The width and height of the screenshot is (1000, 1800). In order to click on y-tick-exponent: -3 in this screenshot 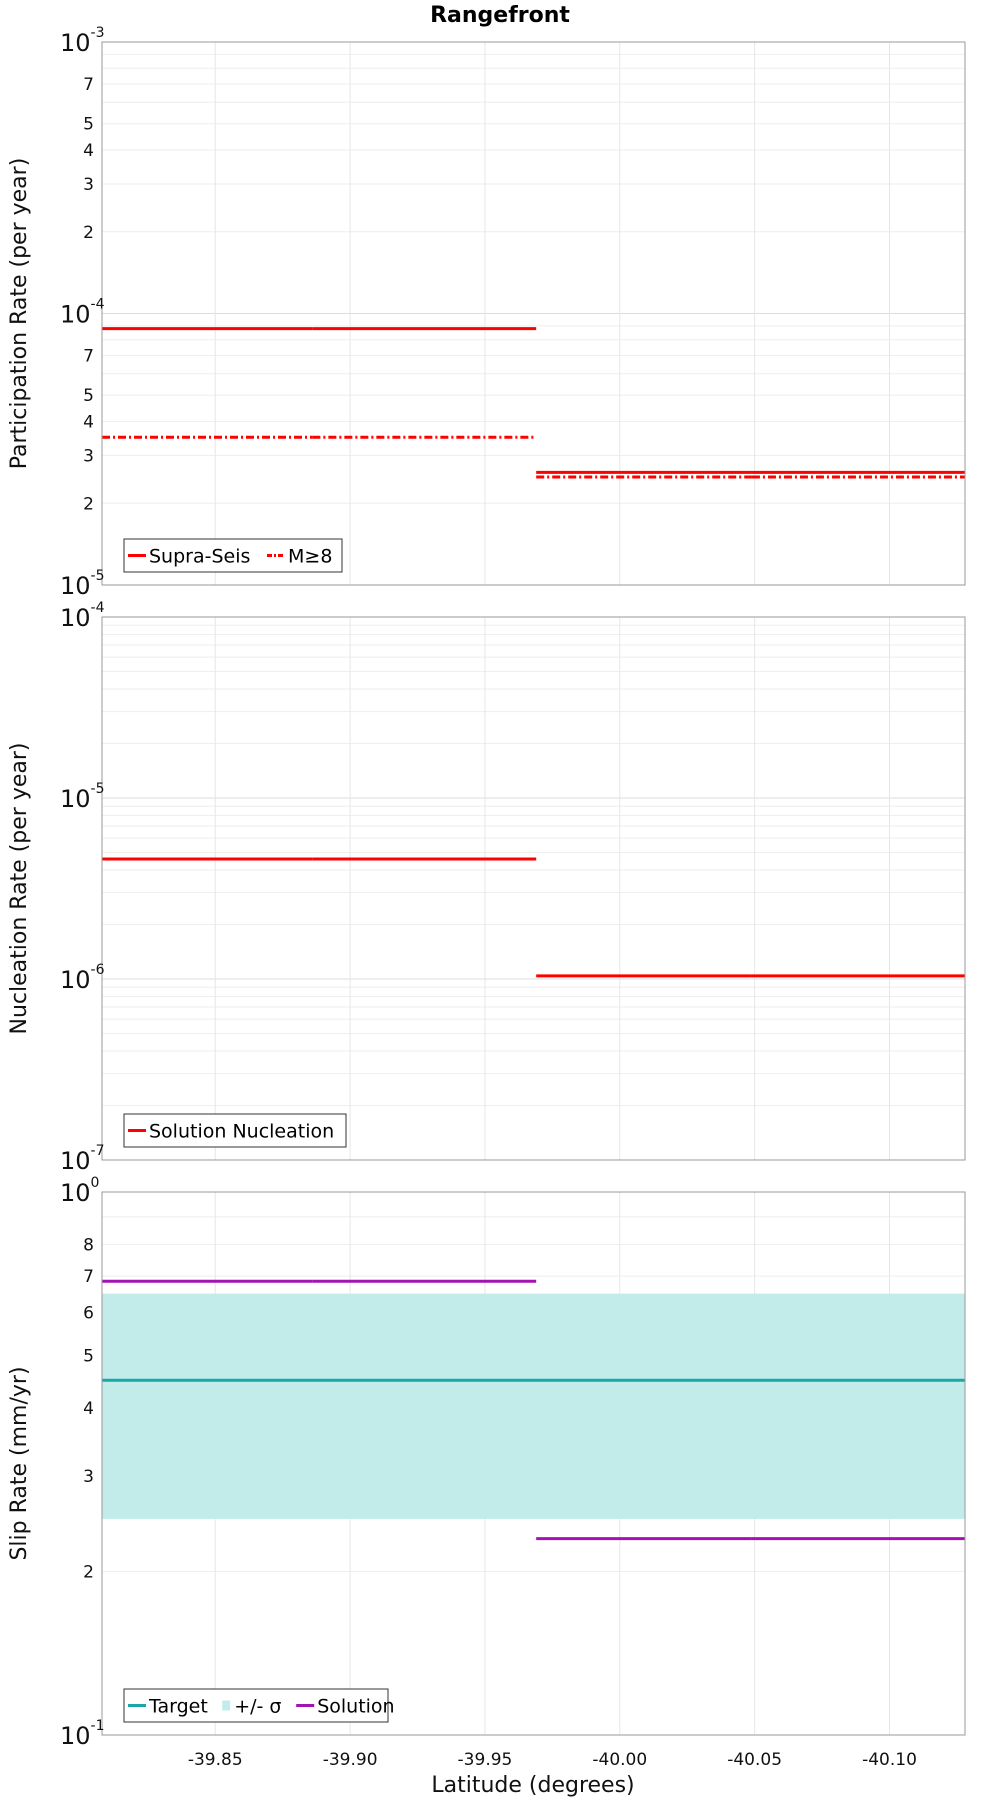, I will do `click(98, 33)`.